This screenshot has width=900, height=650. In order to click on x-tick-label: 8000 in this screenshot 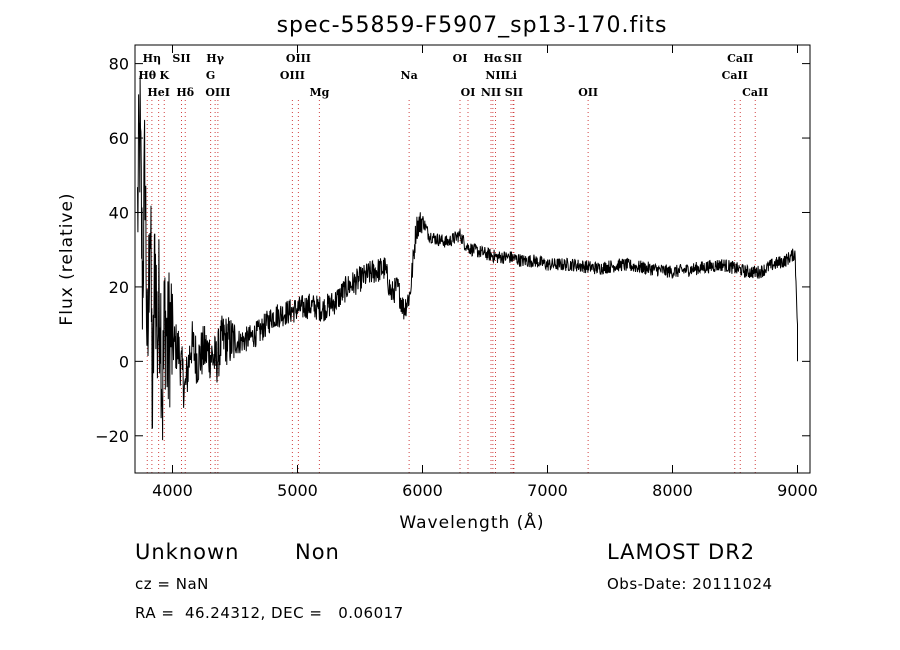, I will do `click(672, 490)`.